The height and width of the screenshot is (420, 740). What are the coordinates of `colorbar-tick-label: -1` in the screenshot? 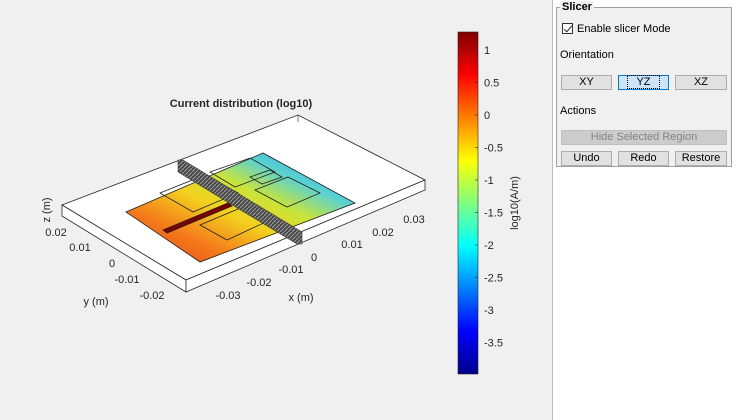 It's located at (489, 181).